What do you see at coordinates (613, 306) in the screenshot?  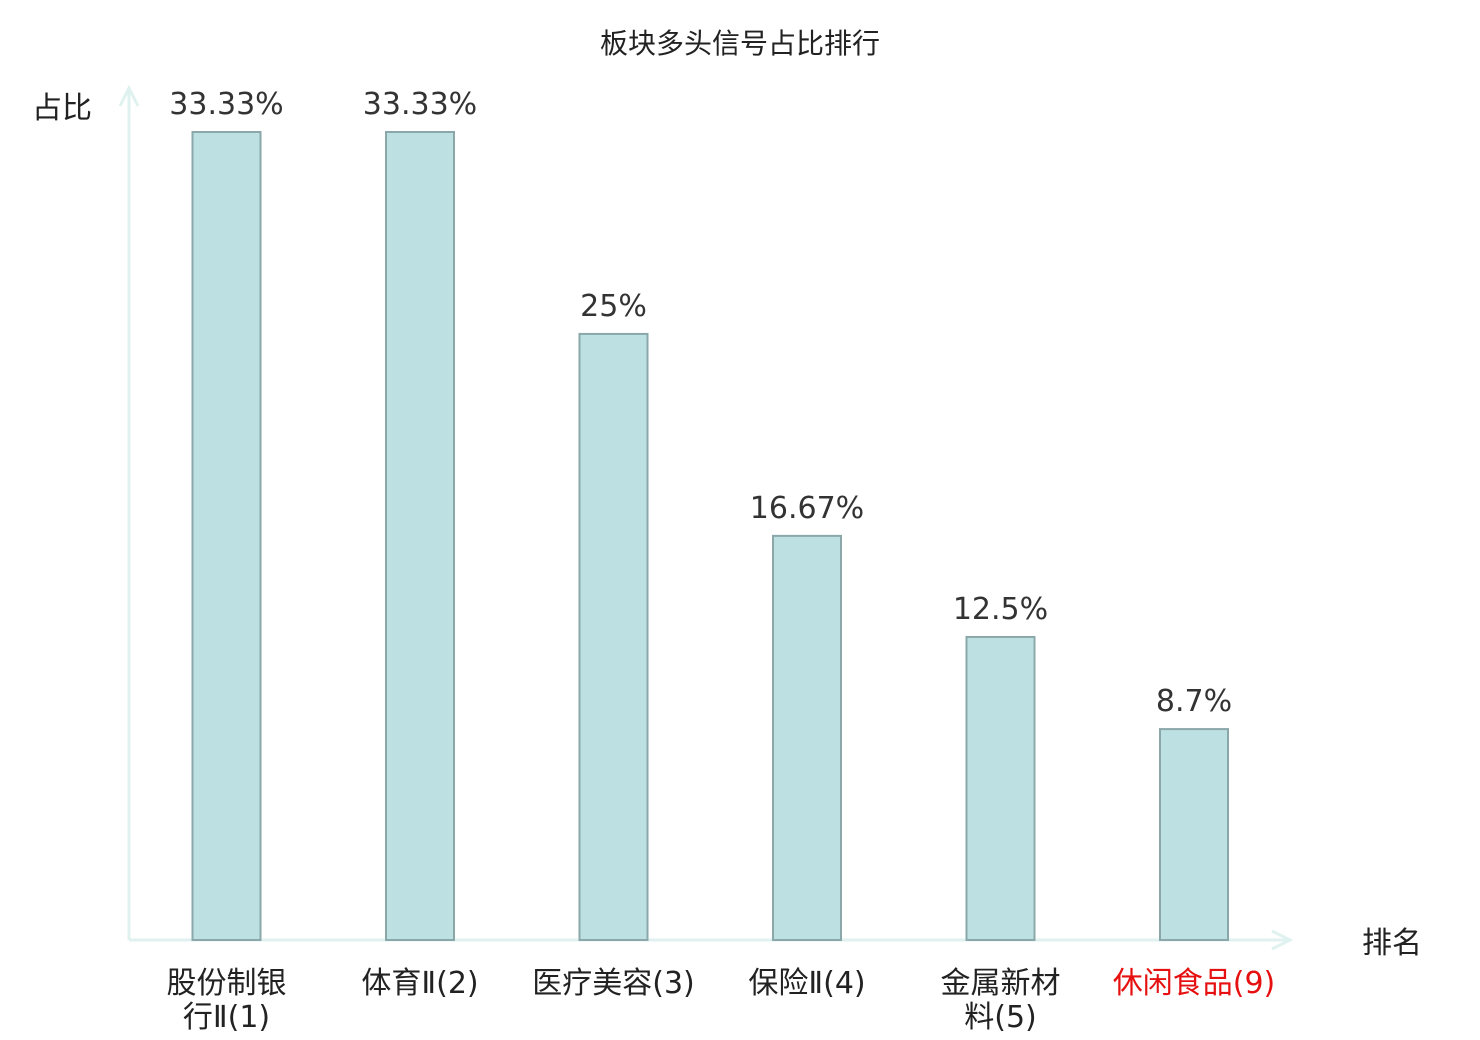 I see `data-label: 25%` at bounding box center [613, 306].